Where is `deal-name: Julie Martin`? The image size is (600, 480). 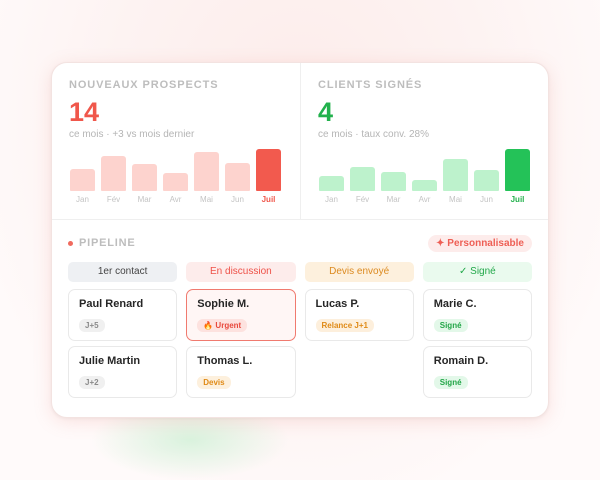 deal-name: Julie Martin is located at coordinates (110, 361).